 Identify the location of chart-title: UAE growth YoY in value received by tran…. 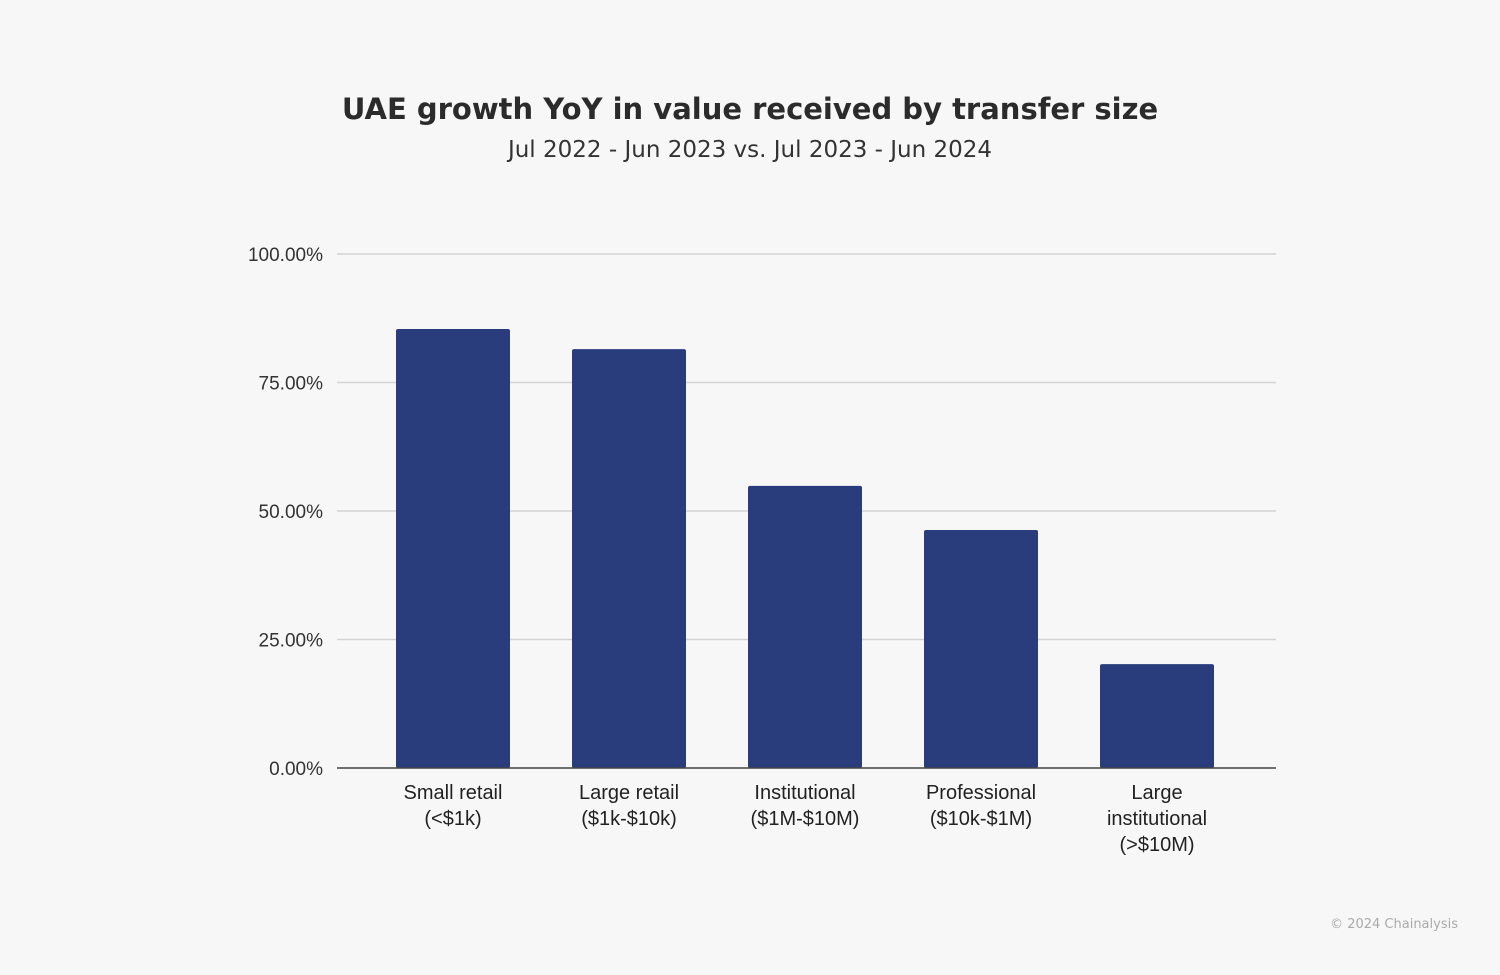
(750, 109).